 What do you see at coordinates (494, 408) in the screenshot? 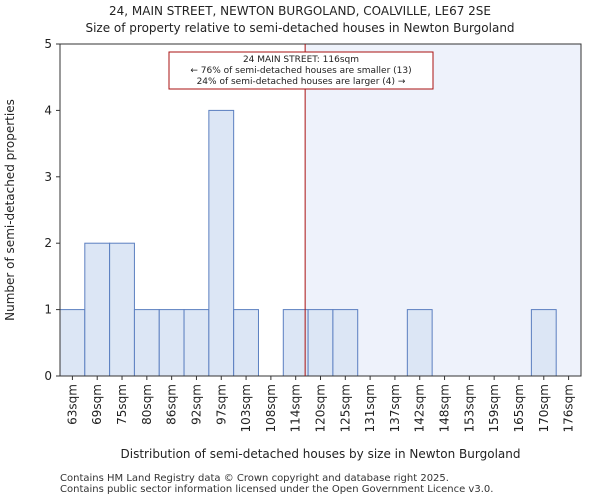
I see `x-tick-label-159sqm: 159sqm` at bounding box center [494, 408].